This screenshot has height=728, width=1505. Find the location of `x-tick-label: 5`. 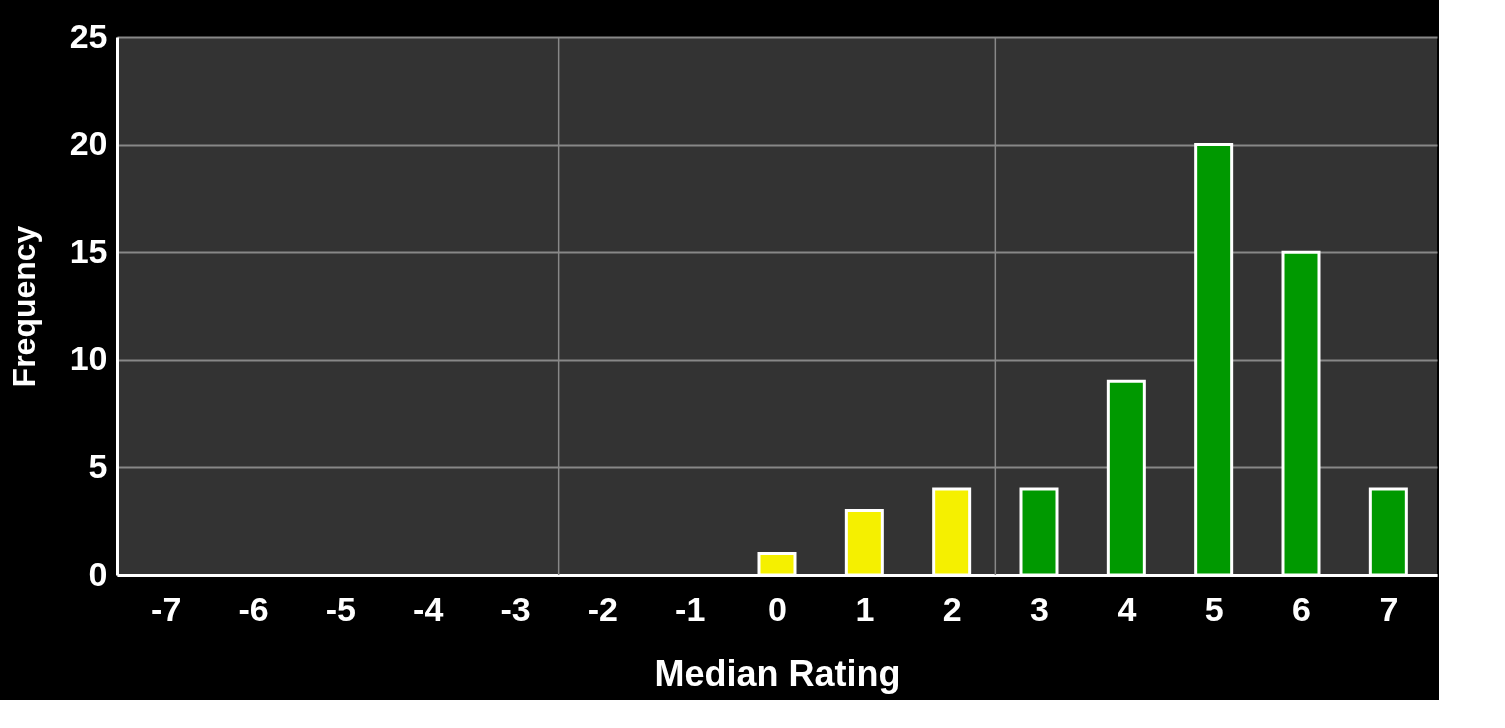

x-tick-label: 5 is located at coordinates (1214, 608).